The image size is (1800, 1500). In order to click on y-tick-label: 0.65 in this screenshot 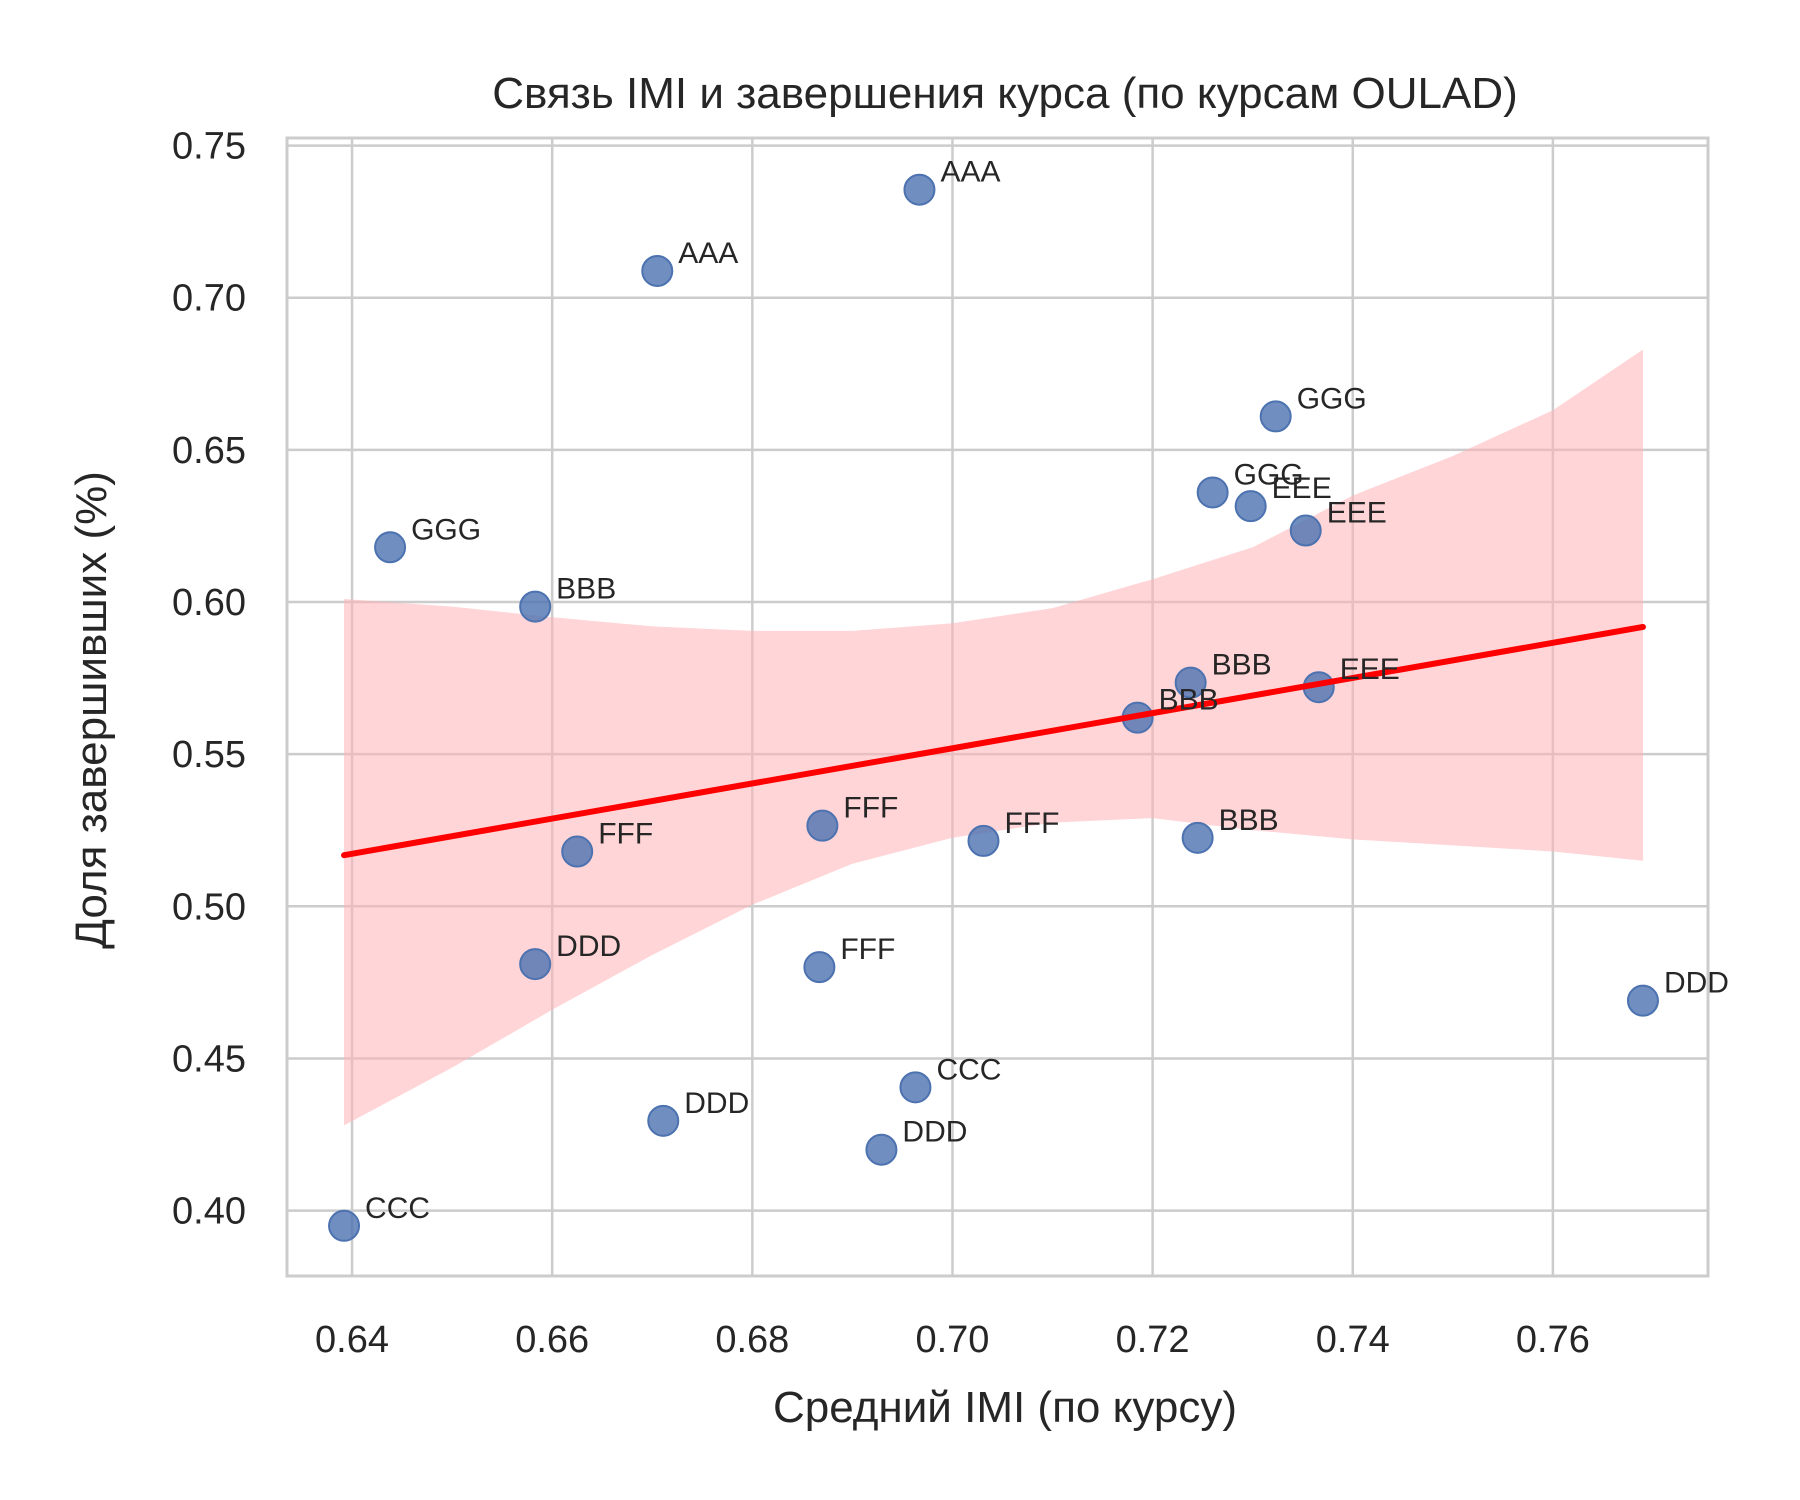, I will do `click(209, 451)`.